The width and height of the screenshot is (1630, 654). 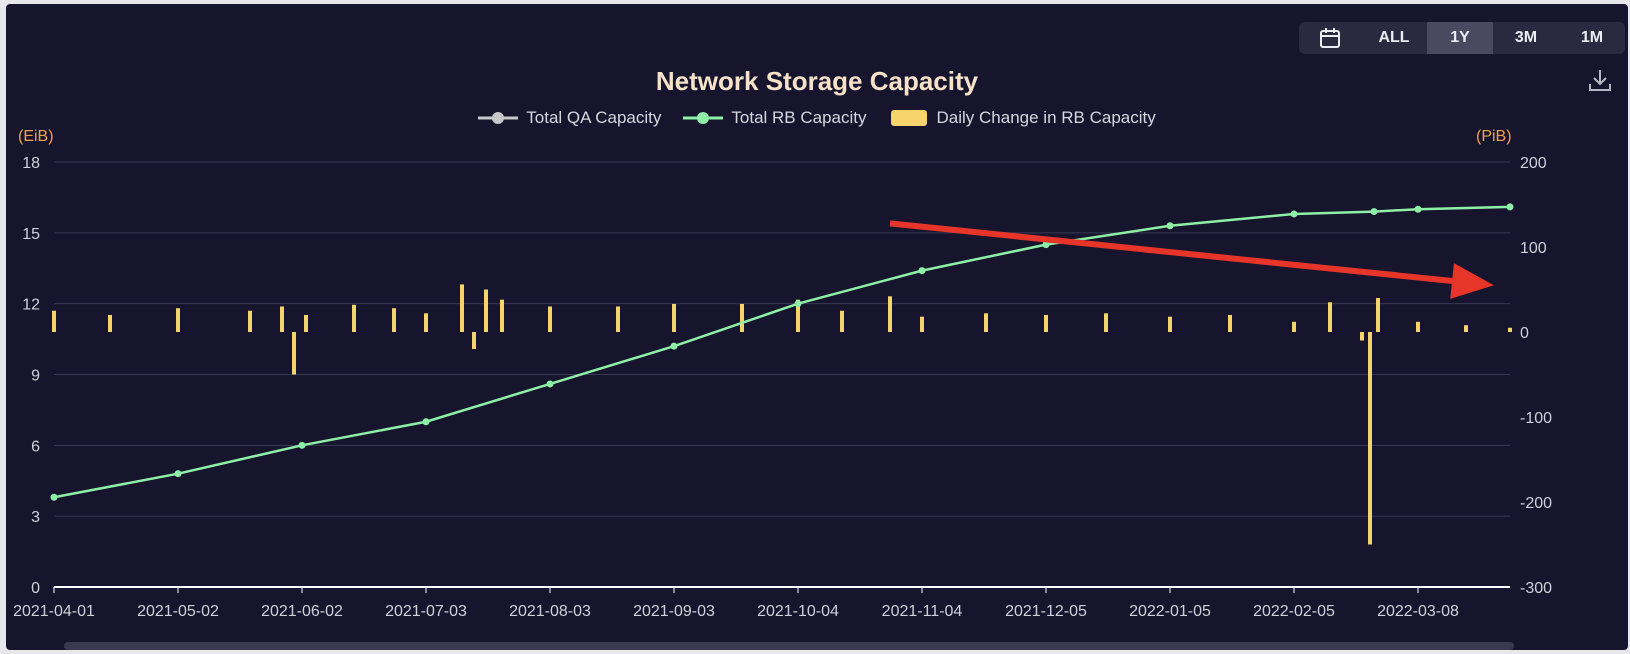 I want to click on left-tick-label: 0, so click(x=35, y=588).